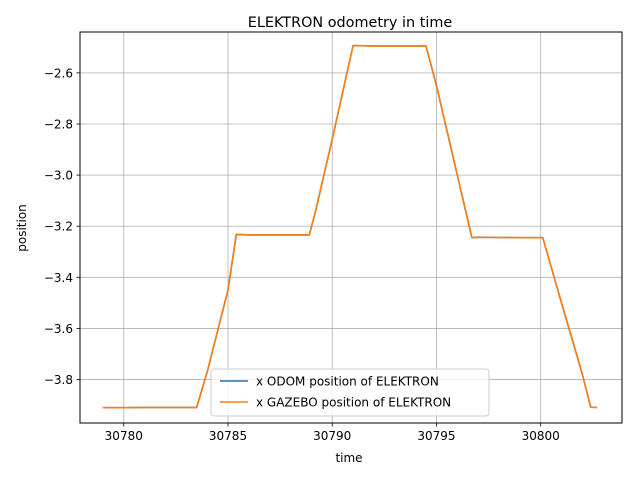 Image resolution: width=640 pixels, height=480 pixels. Describe the element at coordinates (332, 436) in the screenshot. I see `x-tick-label: 30790` at that location.